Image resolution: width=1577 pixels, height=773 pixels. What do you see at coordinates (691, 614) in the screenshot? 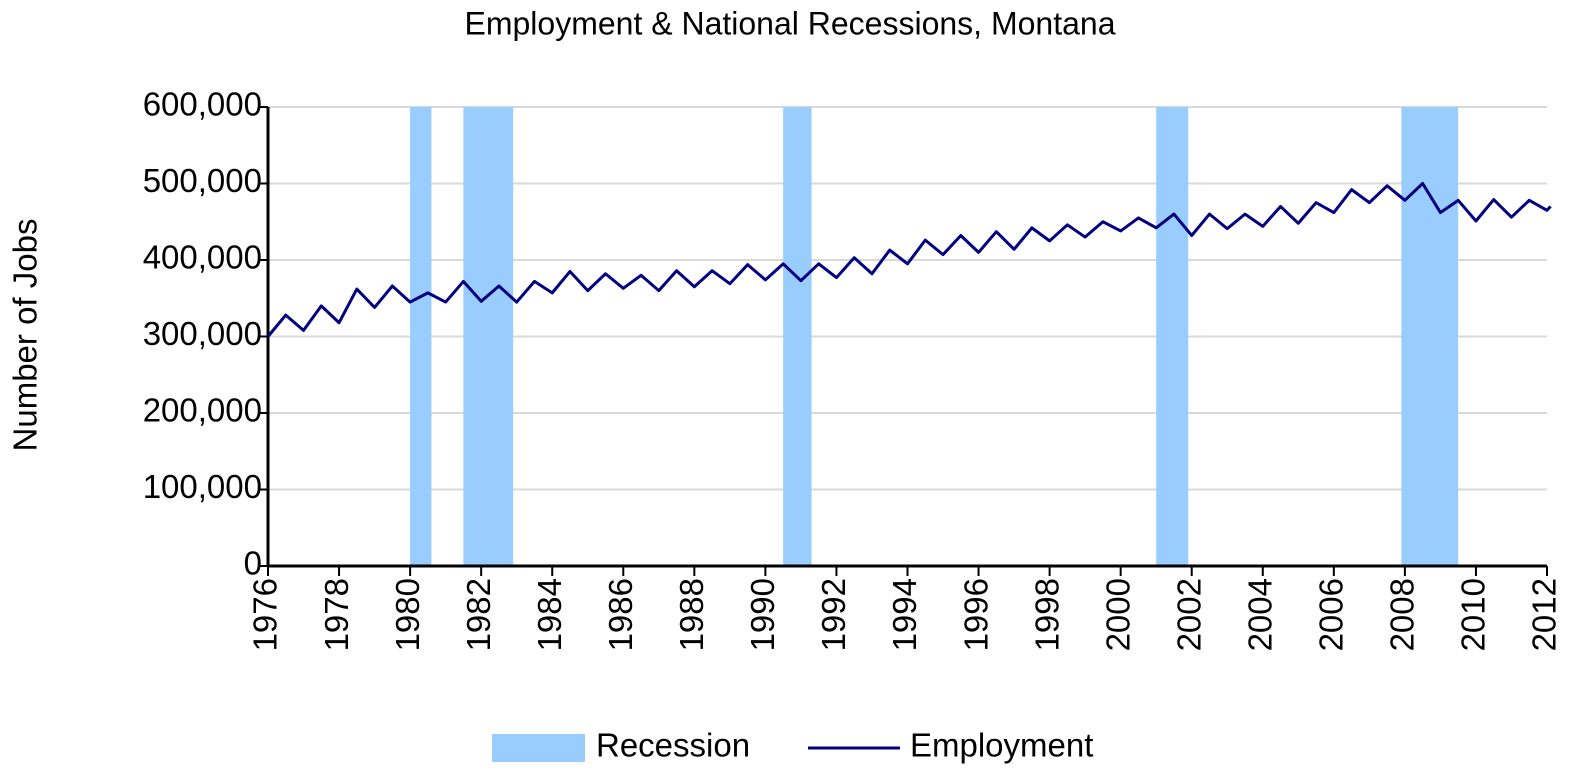
I see `x-tick-label: 1988` at bounding box center [691, 614].